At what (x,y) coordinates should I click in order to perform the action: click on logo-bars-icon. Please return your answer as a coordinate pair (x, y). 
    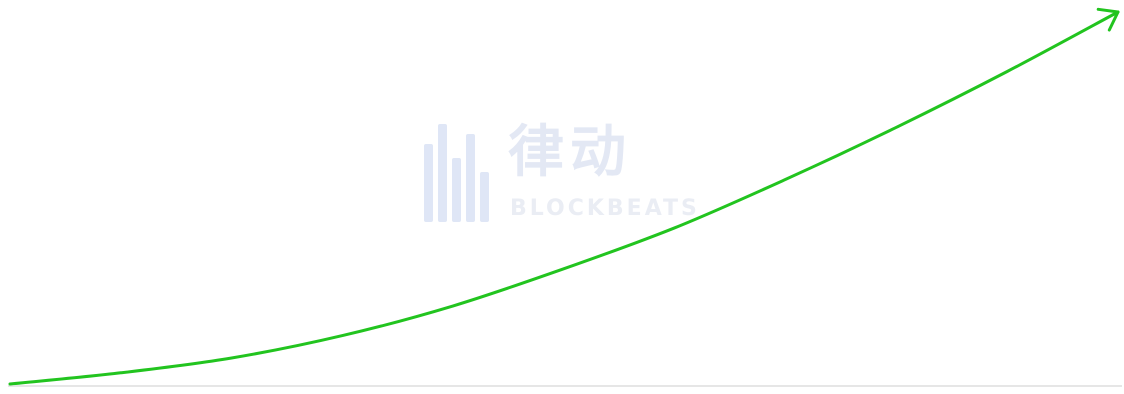
    Looking at the image, I should click on (459, 172).